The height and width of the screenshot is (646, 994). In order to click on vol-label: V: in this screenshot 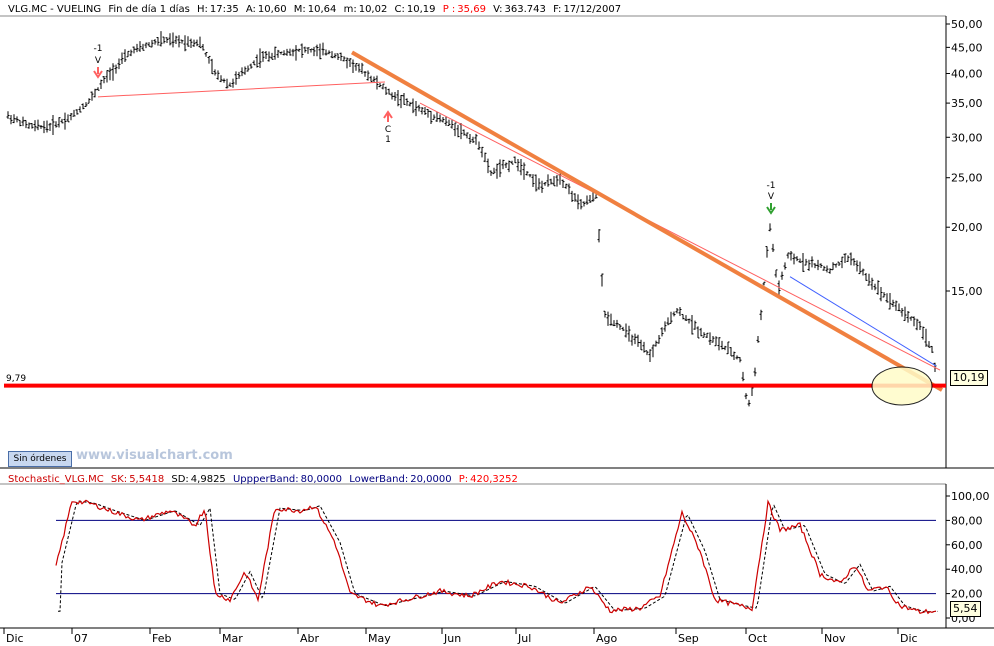, I will do `click(497, 9)`.